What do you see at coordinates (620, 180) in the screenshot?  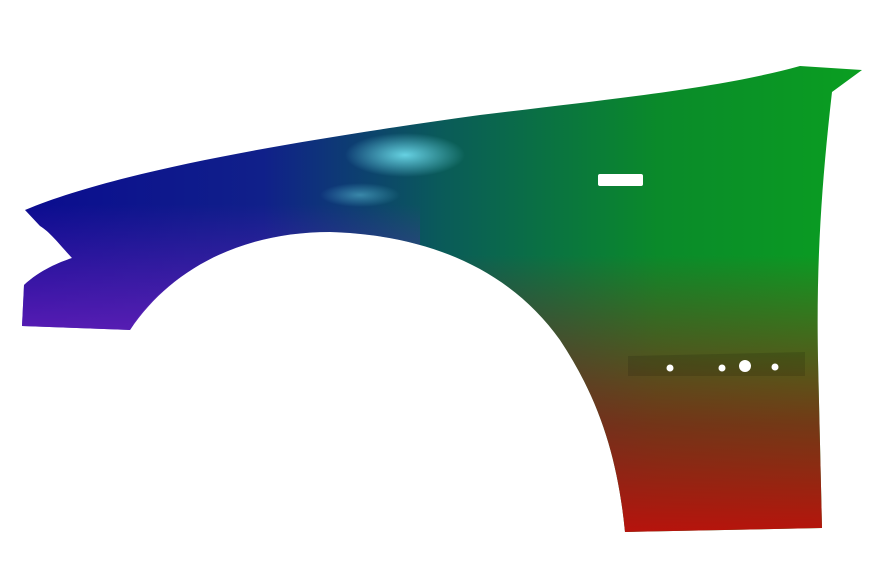 I see `mounting-slot` at bounding box center [620, 180].